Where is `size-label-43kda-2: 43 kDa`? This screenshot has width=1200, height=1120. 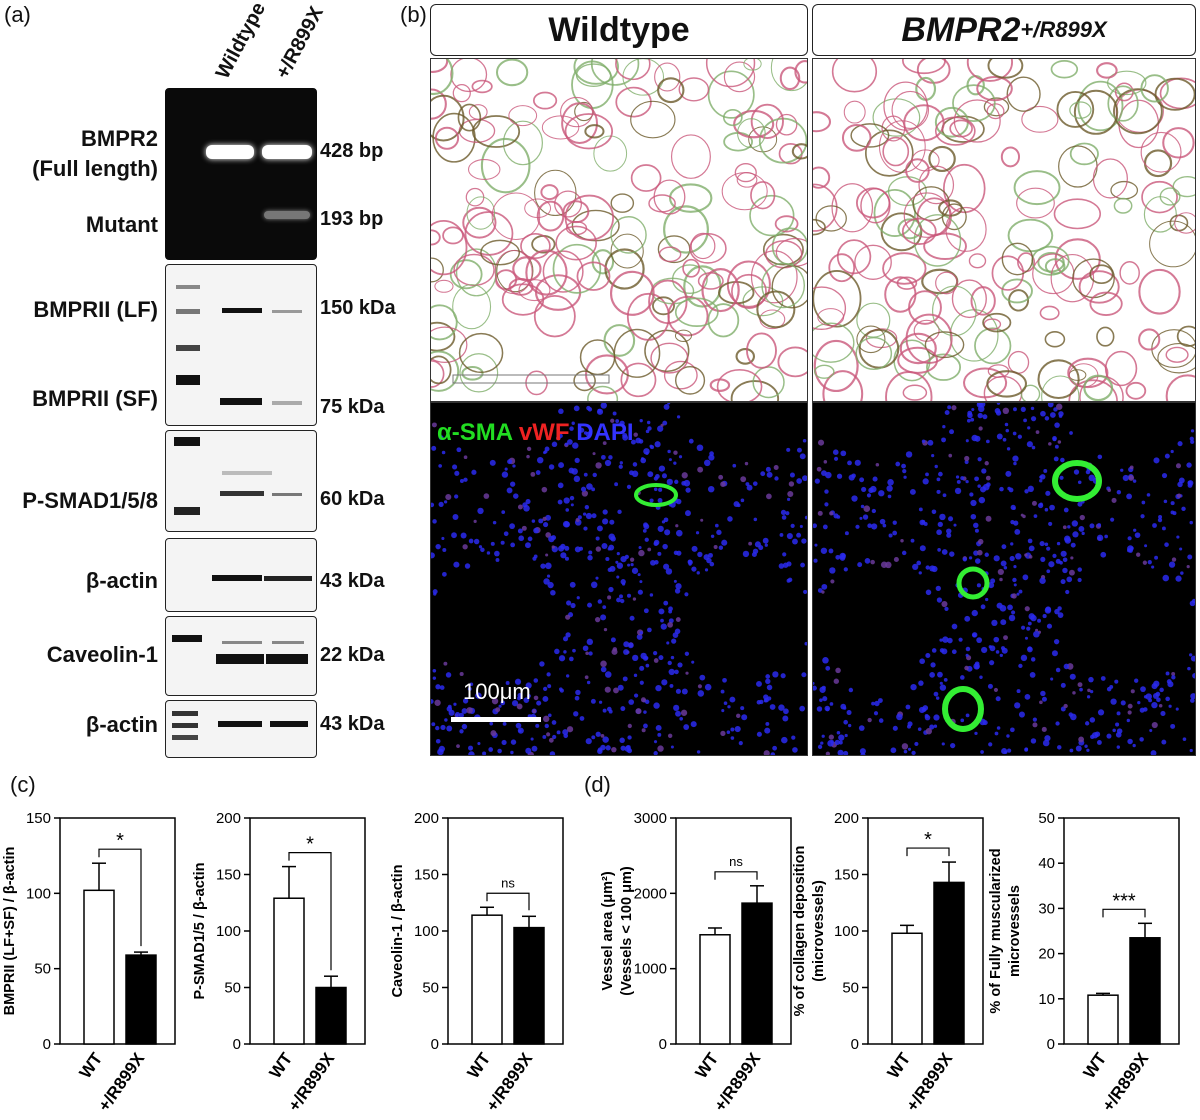 size-label-43kda-2: 43 kDa is located at coordinates (352, 724).